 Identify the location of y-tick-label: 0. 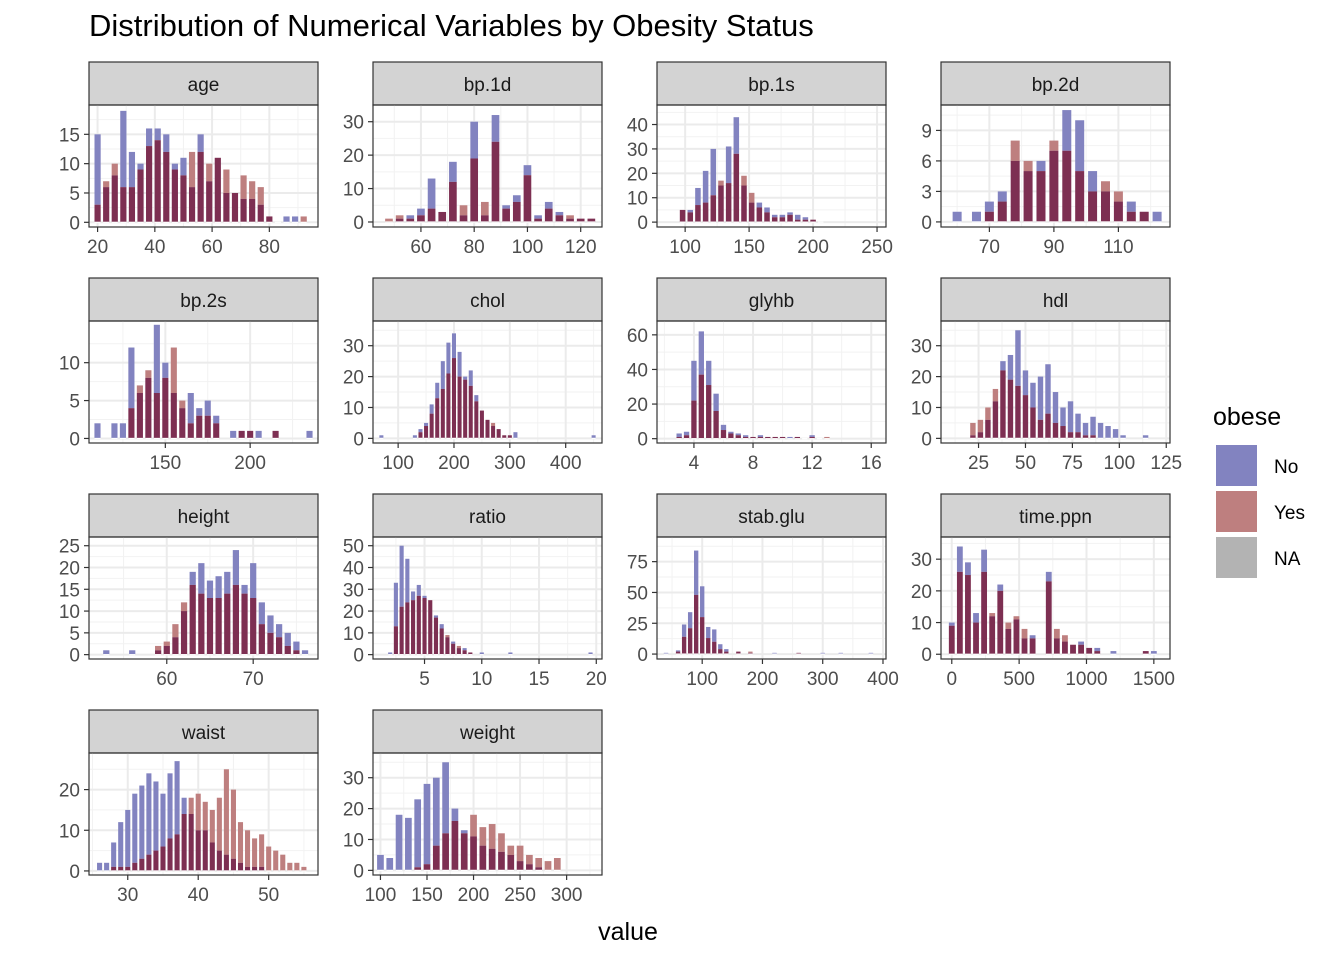
(642, 223).